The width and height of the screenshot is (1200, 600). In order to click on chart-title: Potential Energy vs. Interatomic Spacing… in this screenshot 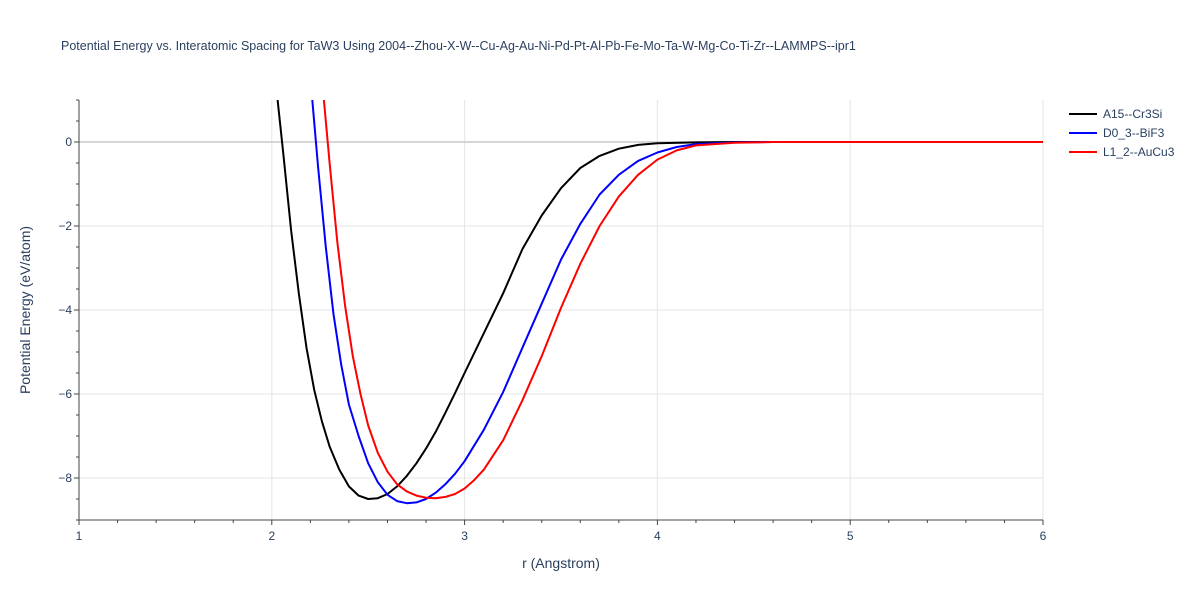, I will do `click(458, 46)`.